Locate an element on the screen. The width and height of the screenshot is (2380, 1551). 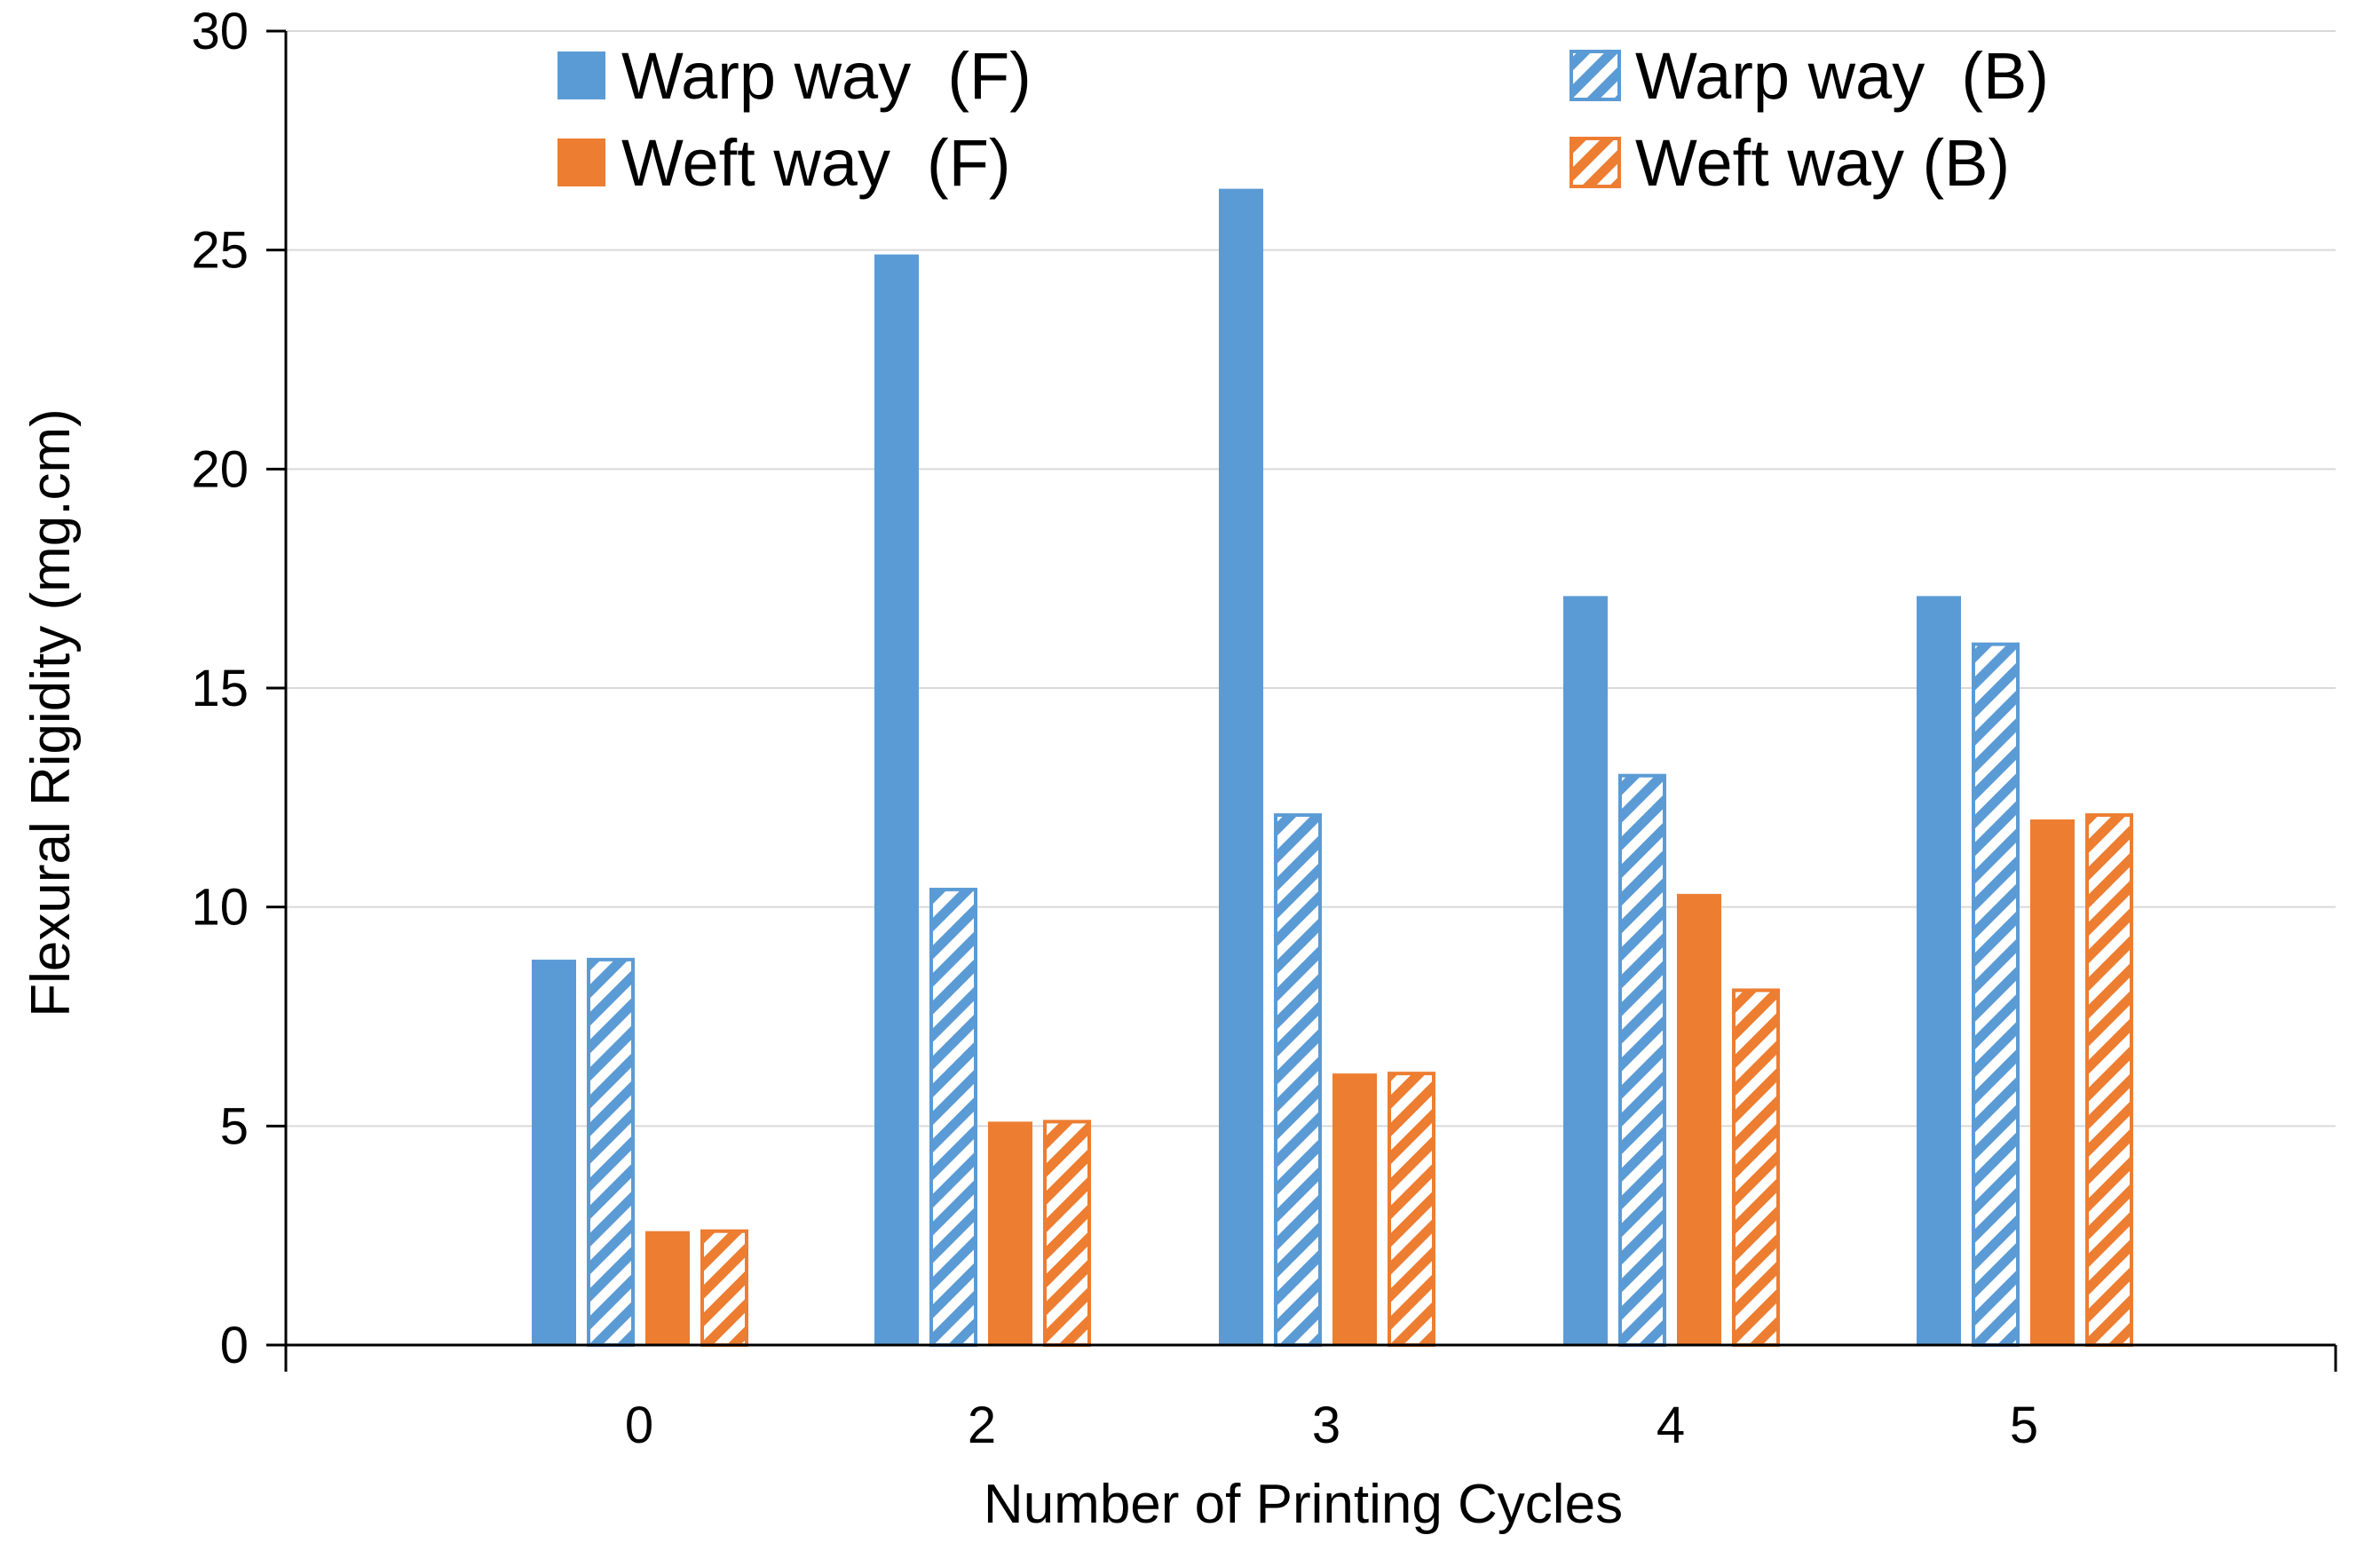
legend-label: Warp way (F) is located at coordinates (826, 76).